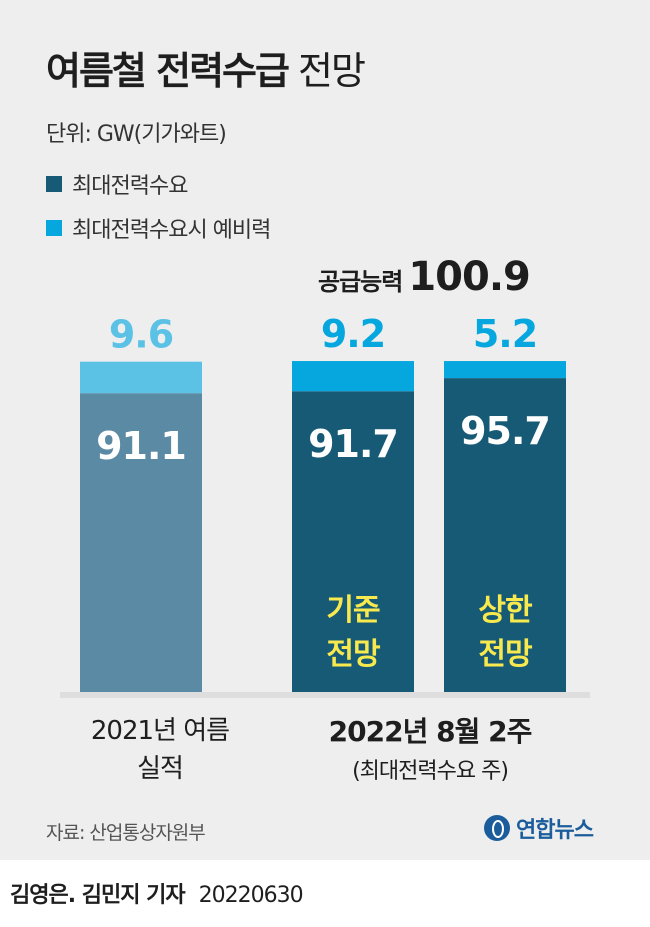 This screenshot has height=927, width=650. Describe the element at coordinates (353, 610) in the screenshot. I see `bar-scenario-label-1-0: 기준` at that location.